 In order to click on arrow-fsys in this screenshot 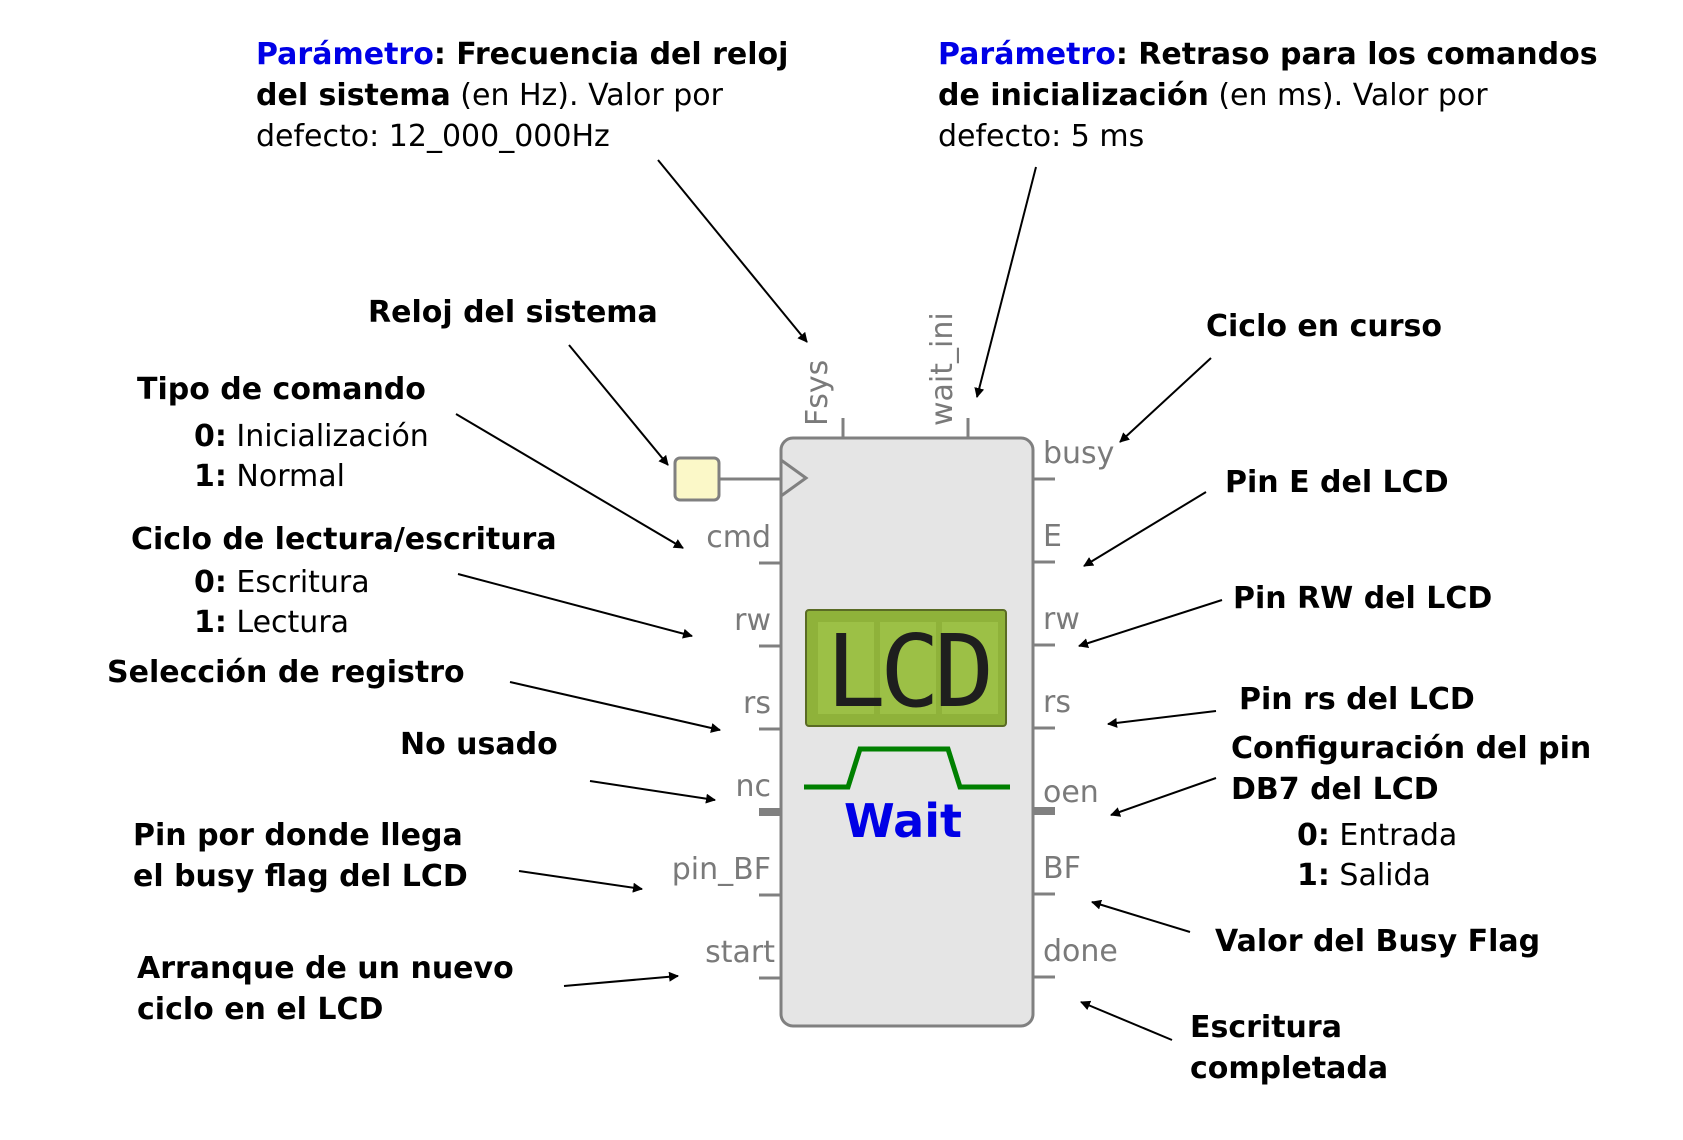, I will do `click(732, 251)`.